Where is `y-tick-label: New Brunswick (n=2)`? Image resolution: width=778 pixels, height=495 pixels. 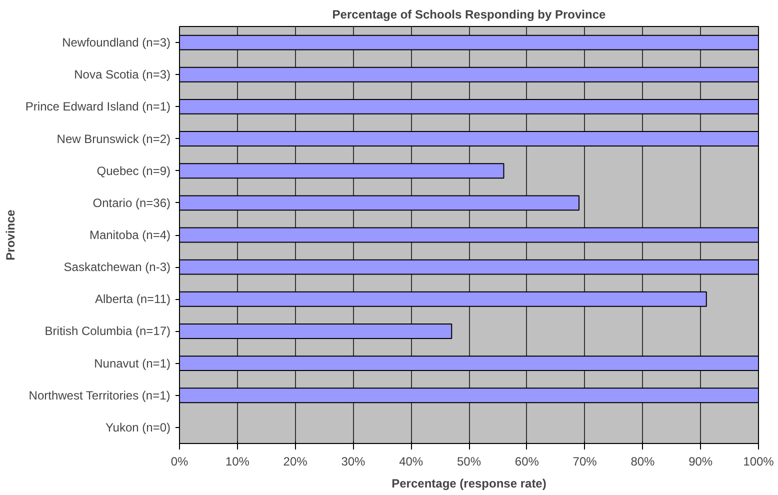
y-tick-label: New Brunswick (n=2) is located at coordinates (113, 139).